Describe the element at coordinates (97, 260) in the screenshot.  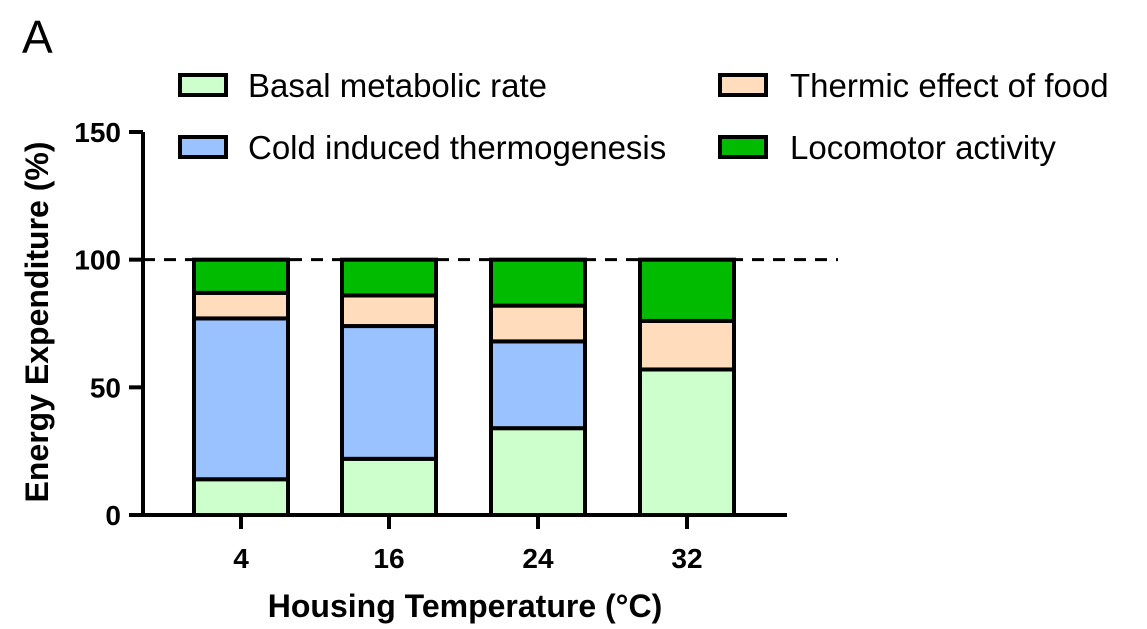
I see `y-tick-label: 100` at that location.